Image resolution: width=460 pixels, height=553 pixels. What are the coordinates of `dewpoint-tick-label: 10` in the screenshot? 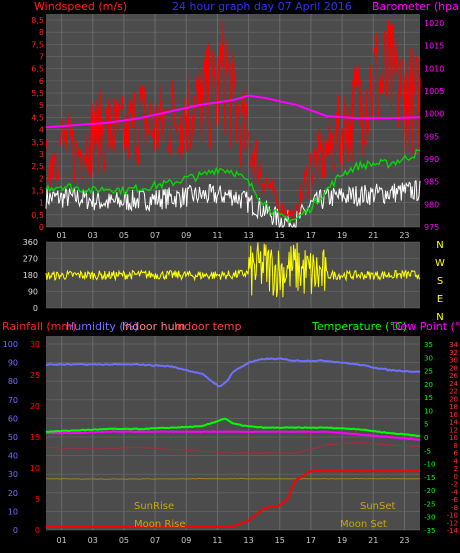 It's located at (453, 438).